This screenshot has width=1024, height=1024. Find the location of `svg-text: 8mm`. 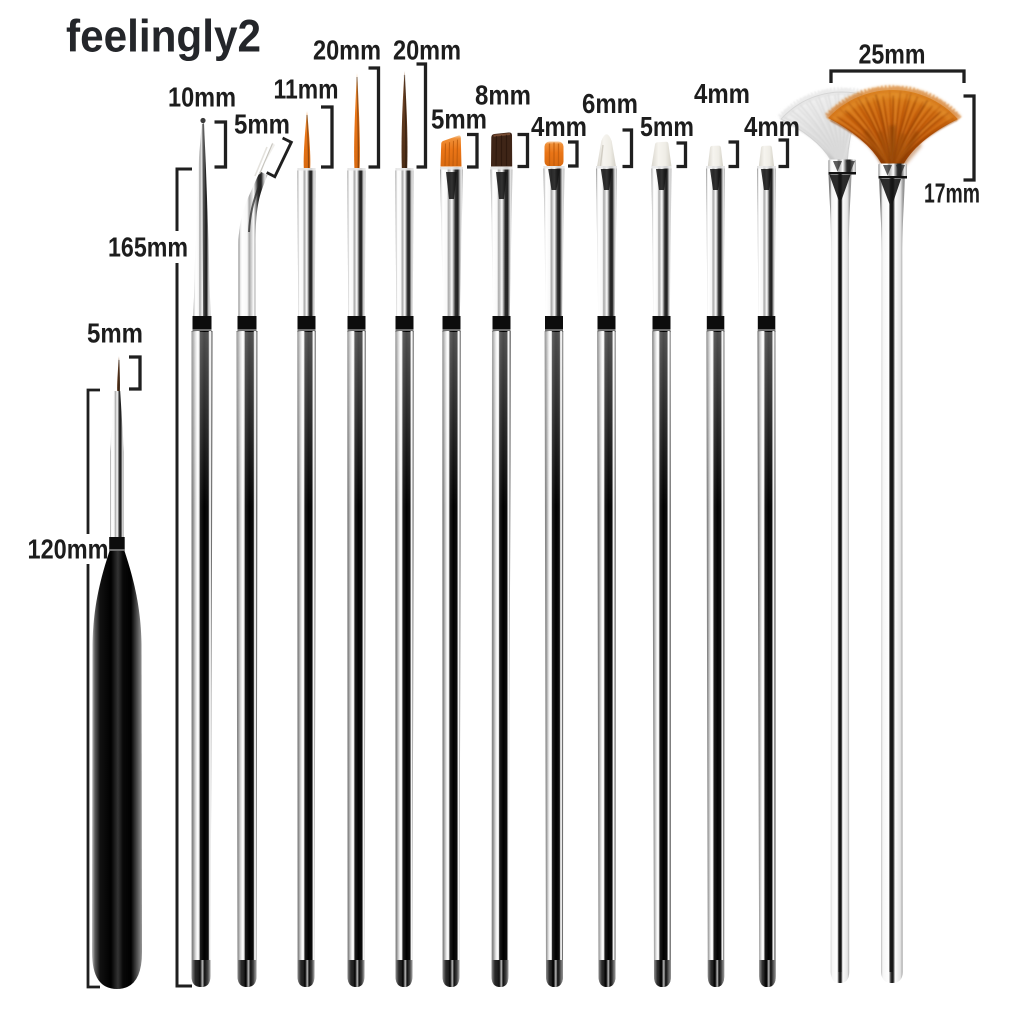

svg-text: 8mm is located at coordinates (503, 95).